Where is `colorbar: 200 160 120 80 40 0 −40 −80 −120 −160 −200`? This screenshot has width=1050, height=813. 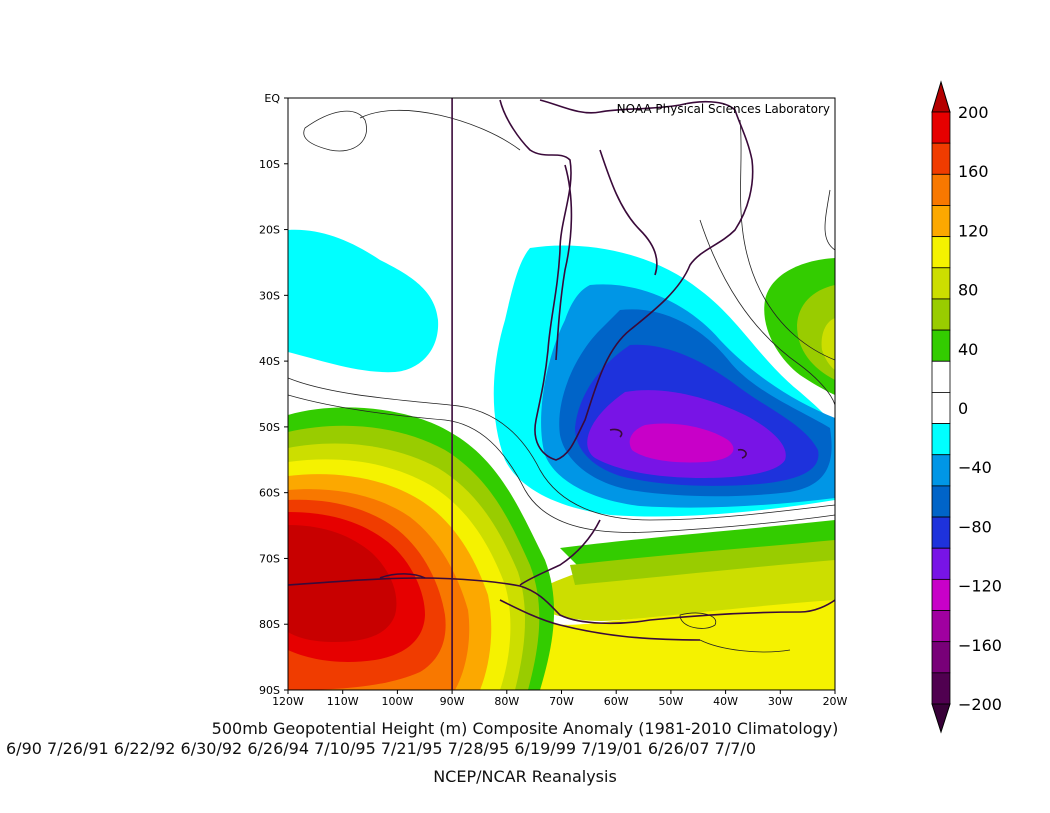 colorbar: 200 160 120 80 40 0 −40 −80 −120 −160 −200 is located at coordinates (966, 407).